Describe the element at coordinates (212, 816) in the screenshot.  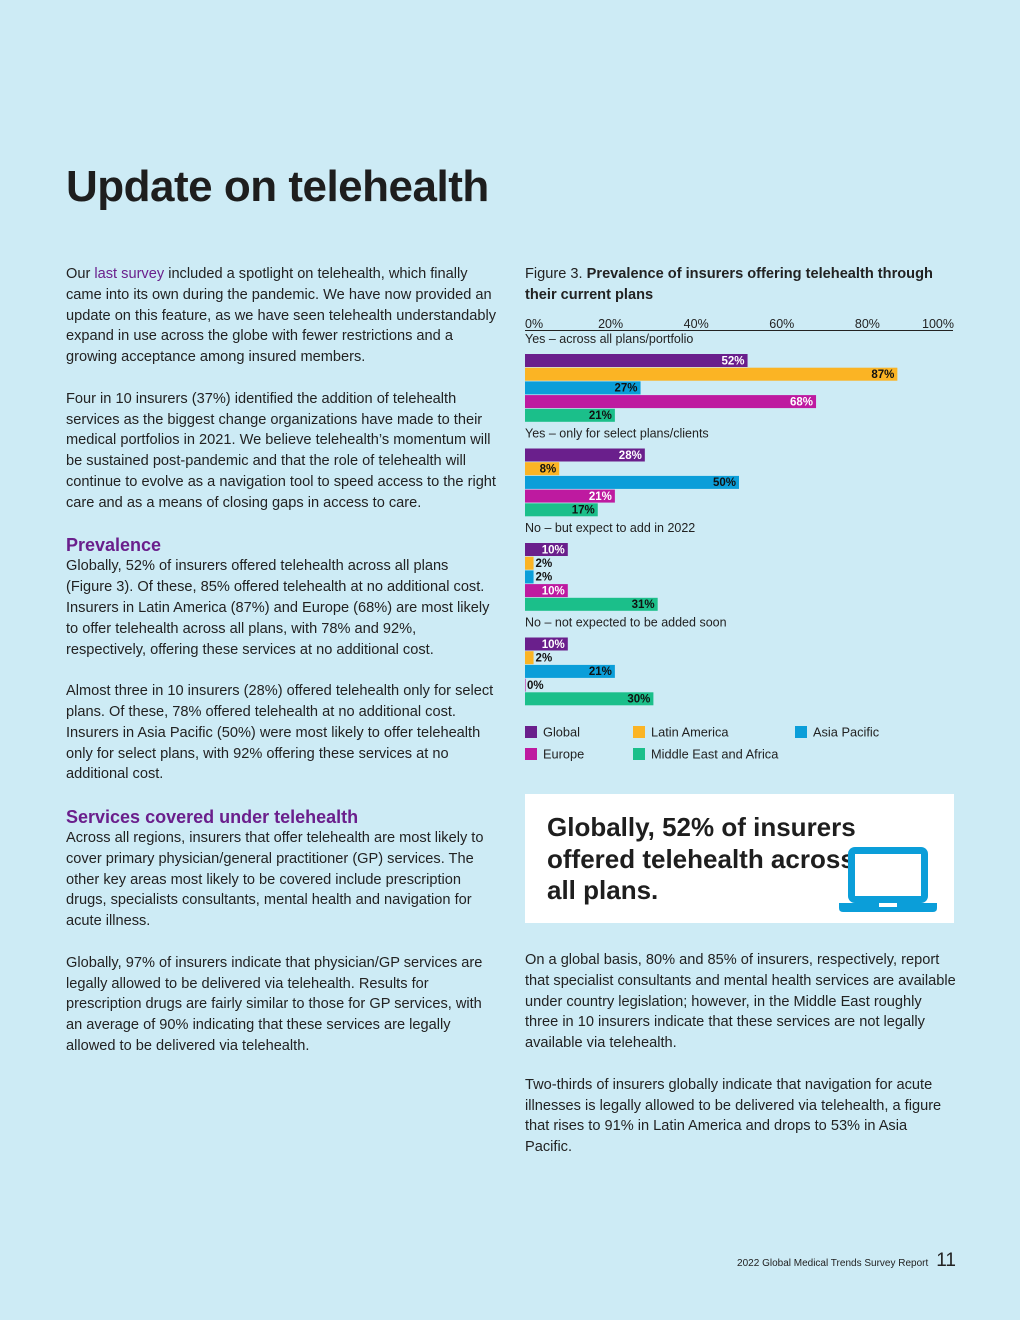
I see `heading-services: Services covered under telehealth` at that location.